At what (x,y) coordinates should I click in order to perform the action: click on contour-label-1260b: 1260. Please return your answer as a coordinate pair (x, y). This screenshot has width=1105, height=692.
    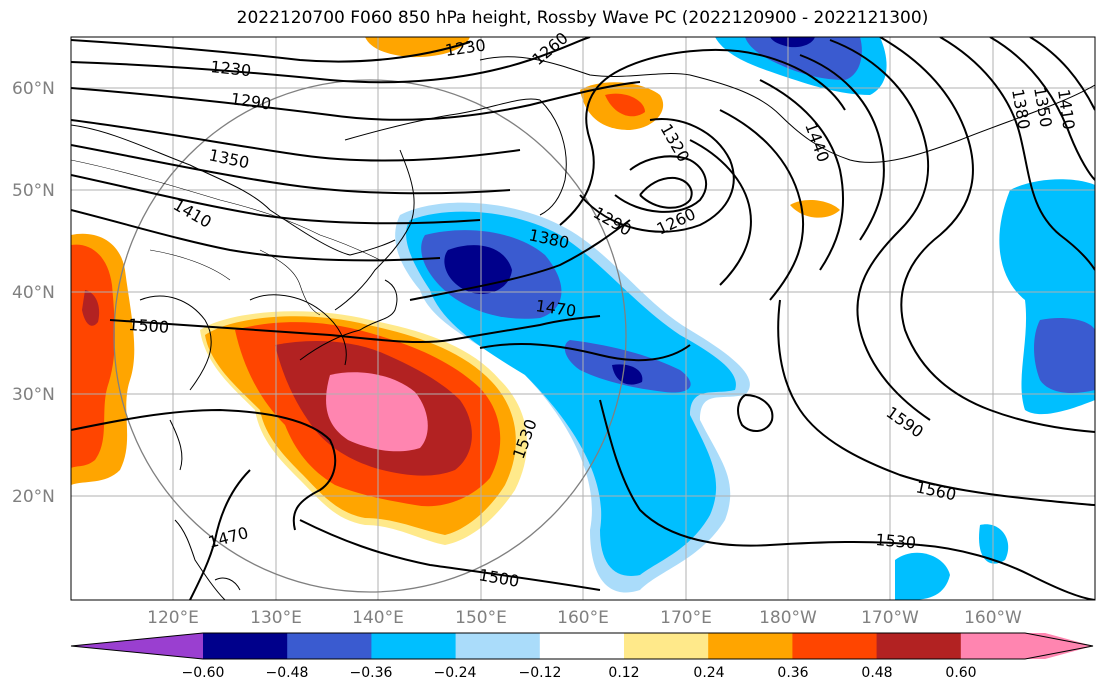
    Looking at the image, I should click on (676, 221).